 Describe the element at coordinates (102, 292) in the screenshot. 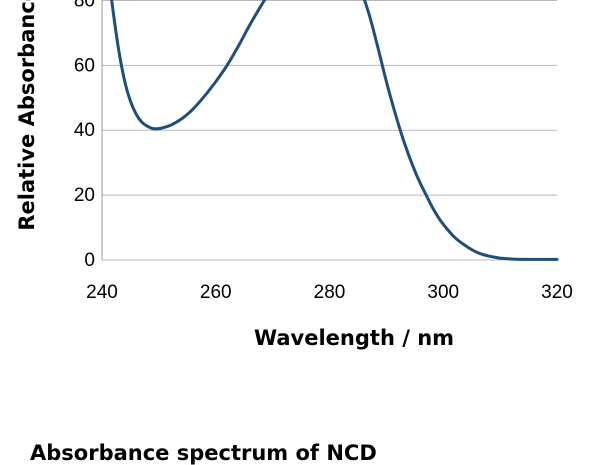

I see `x-tick-label: 240` at that location.